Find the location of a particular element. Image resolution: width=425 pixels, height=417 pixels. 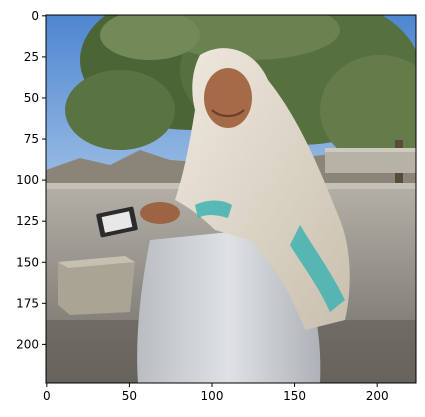

y-tick-label: 200 is located at coordinates (27, 344).